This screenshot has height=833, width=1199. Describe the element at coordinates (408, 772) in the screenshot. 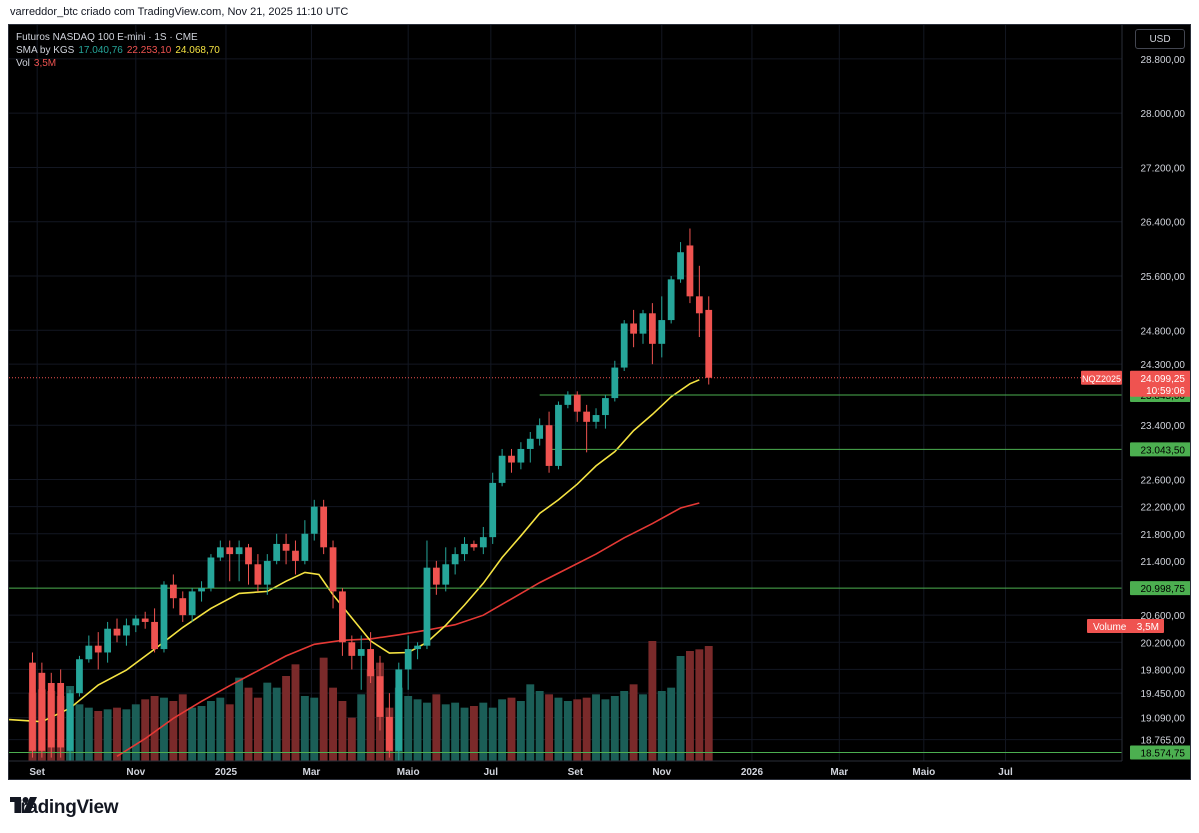

I see `x-tick-label: Maio` at that location.